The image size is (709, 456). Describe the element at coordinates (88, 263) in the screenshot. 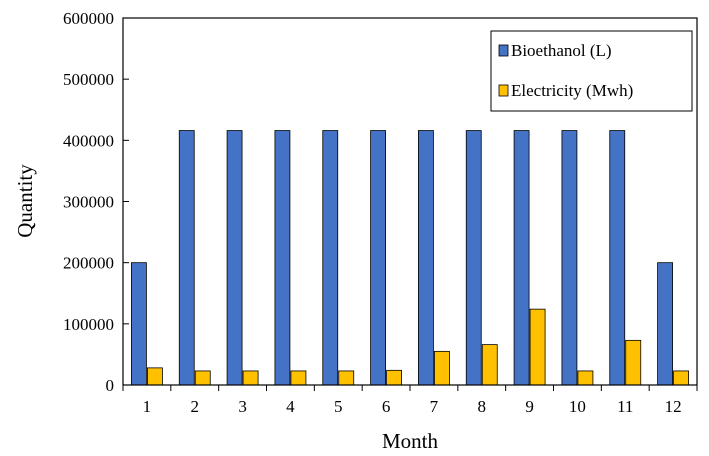

I see `y-tick-label: 200000` at that location.